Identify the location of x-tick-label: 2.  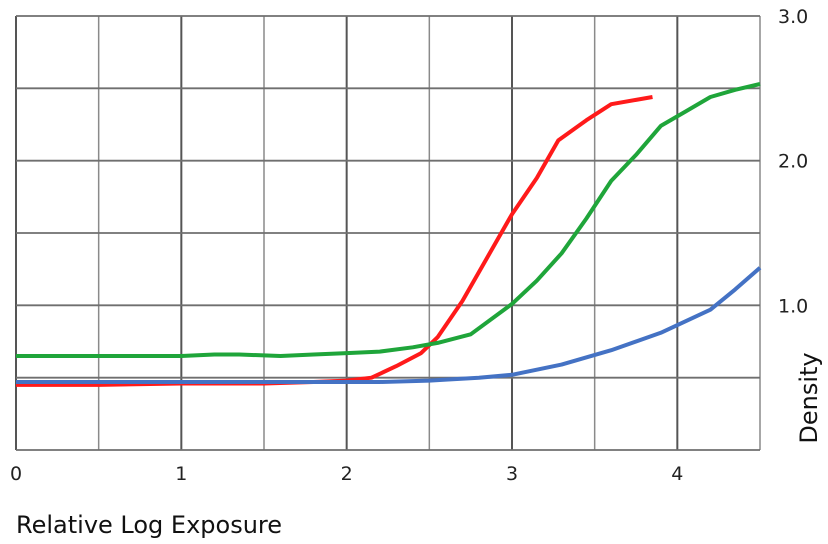
(347, 474).